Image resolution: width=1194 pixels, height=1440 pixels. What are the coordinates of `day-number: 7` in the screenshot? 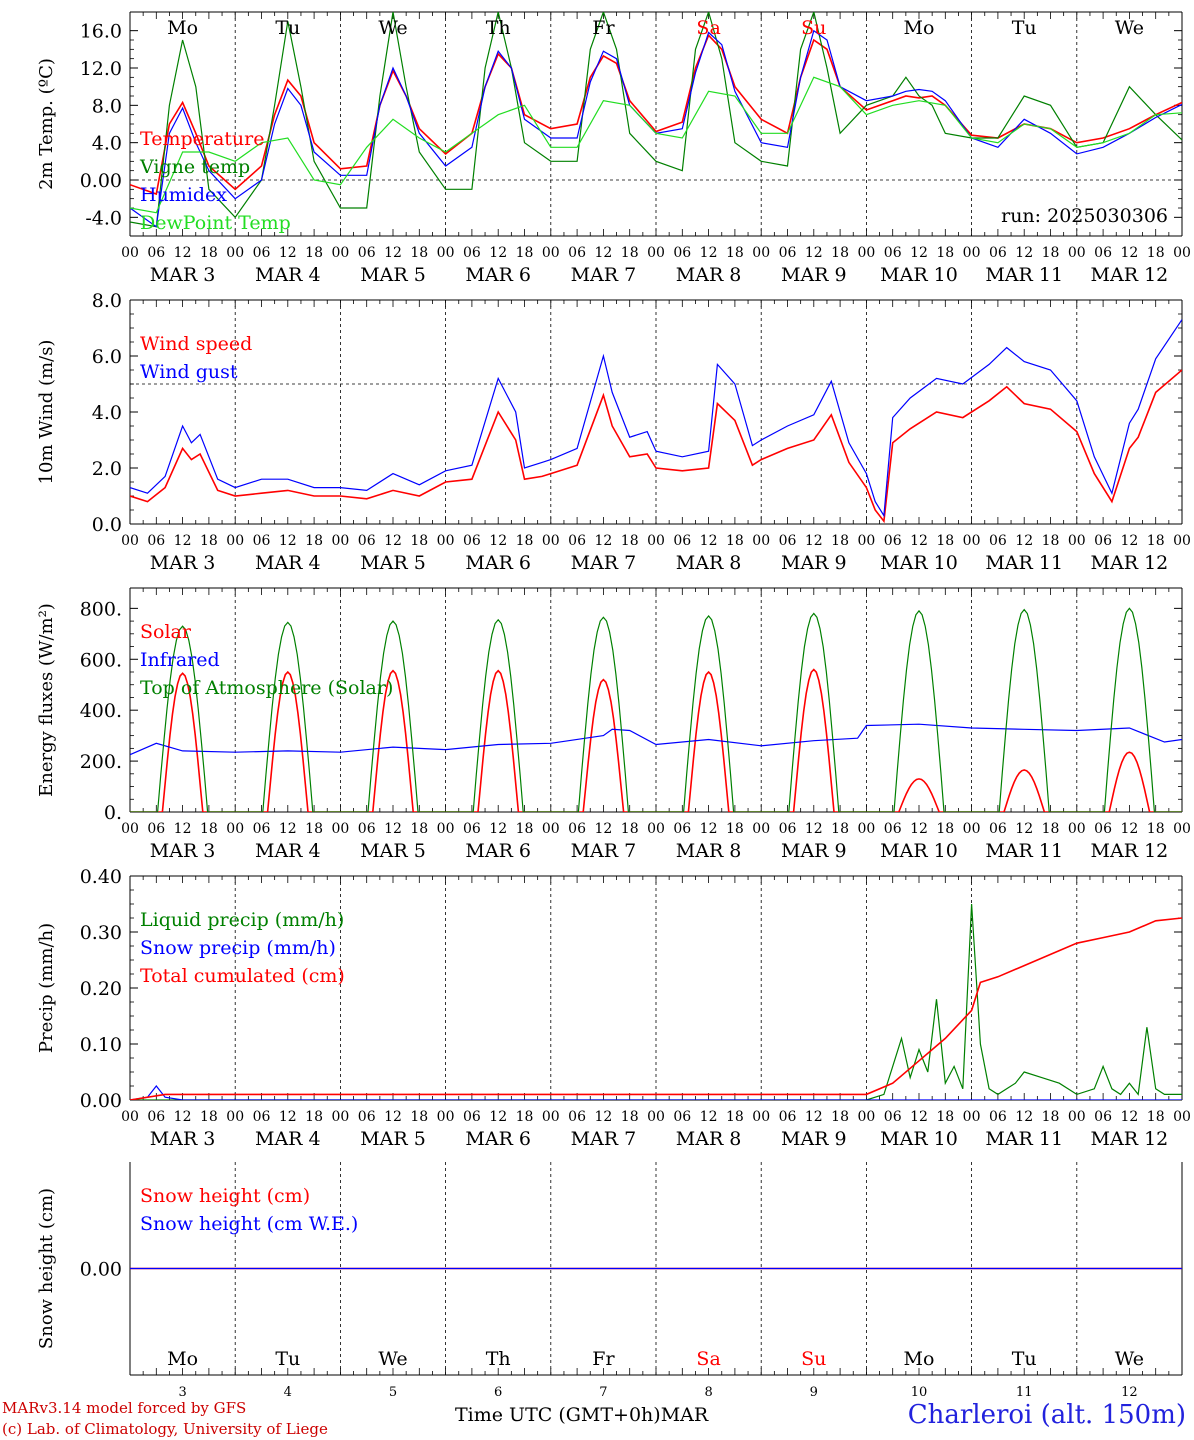 It's located at (603, 1392).